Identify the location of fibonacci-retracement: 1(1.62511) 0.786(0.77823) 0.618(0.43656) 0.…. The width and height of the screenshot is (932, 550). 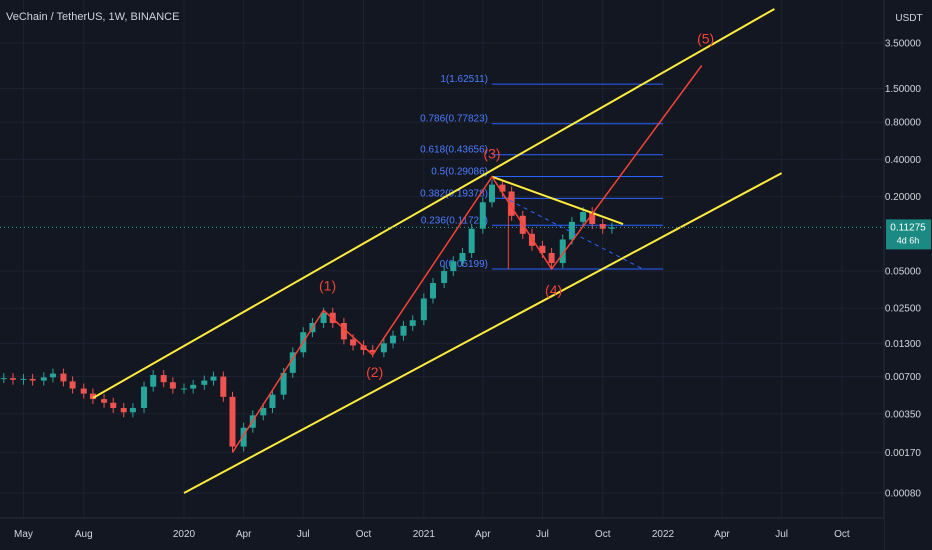
(541, 172).